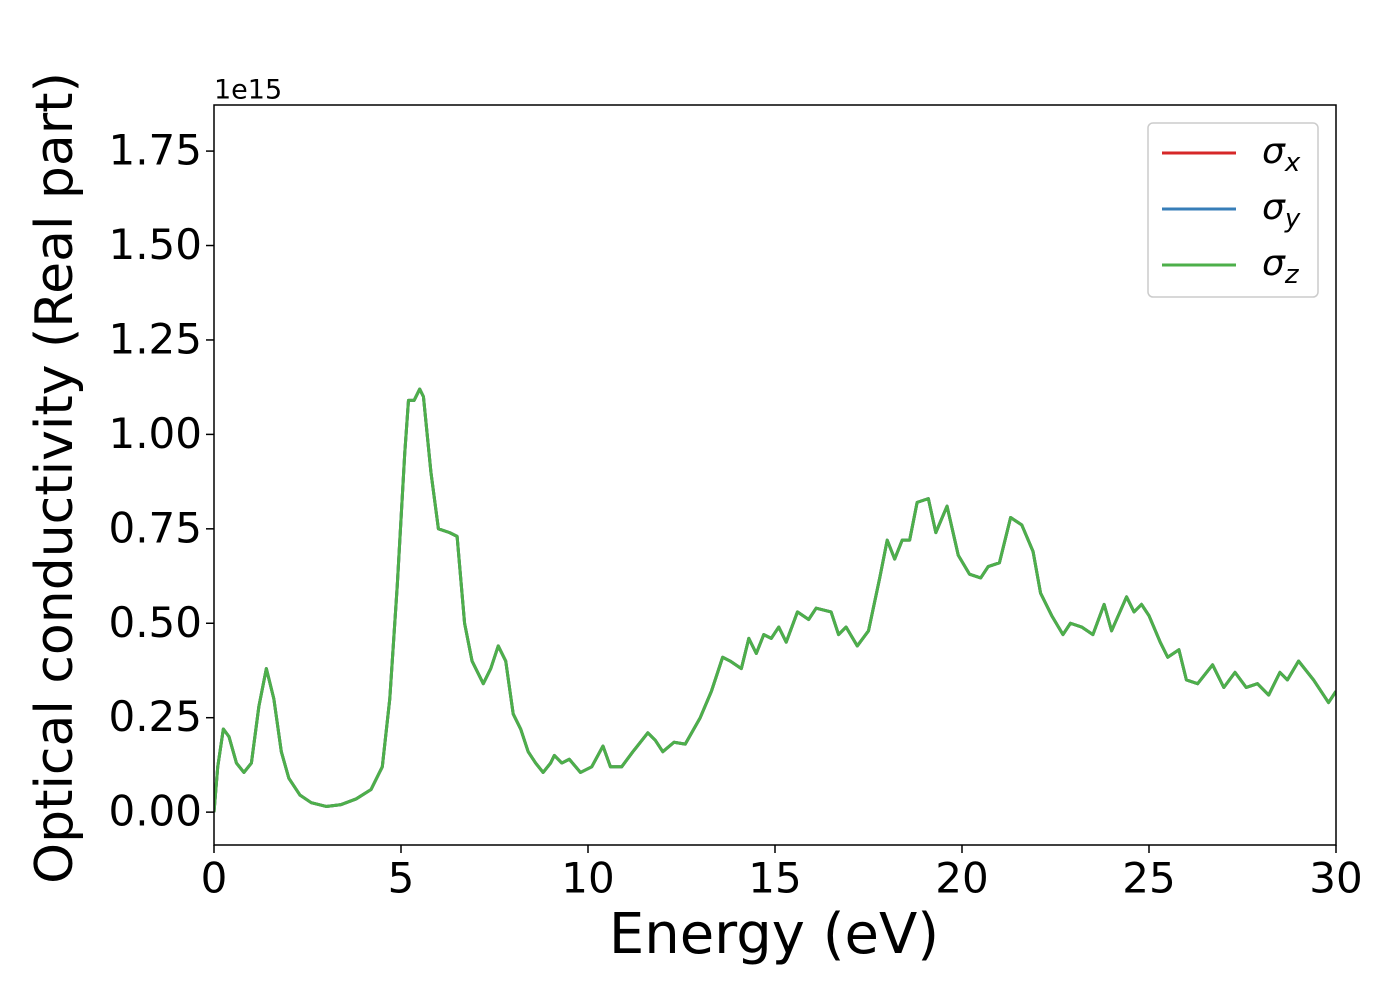  Describe the element at coordinates (774, 878) in the screenshot. I see `x-tick-label: 15` at that location.